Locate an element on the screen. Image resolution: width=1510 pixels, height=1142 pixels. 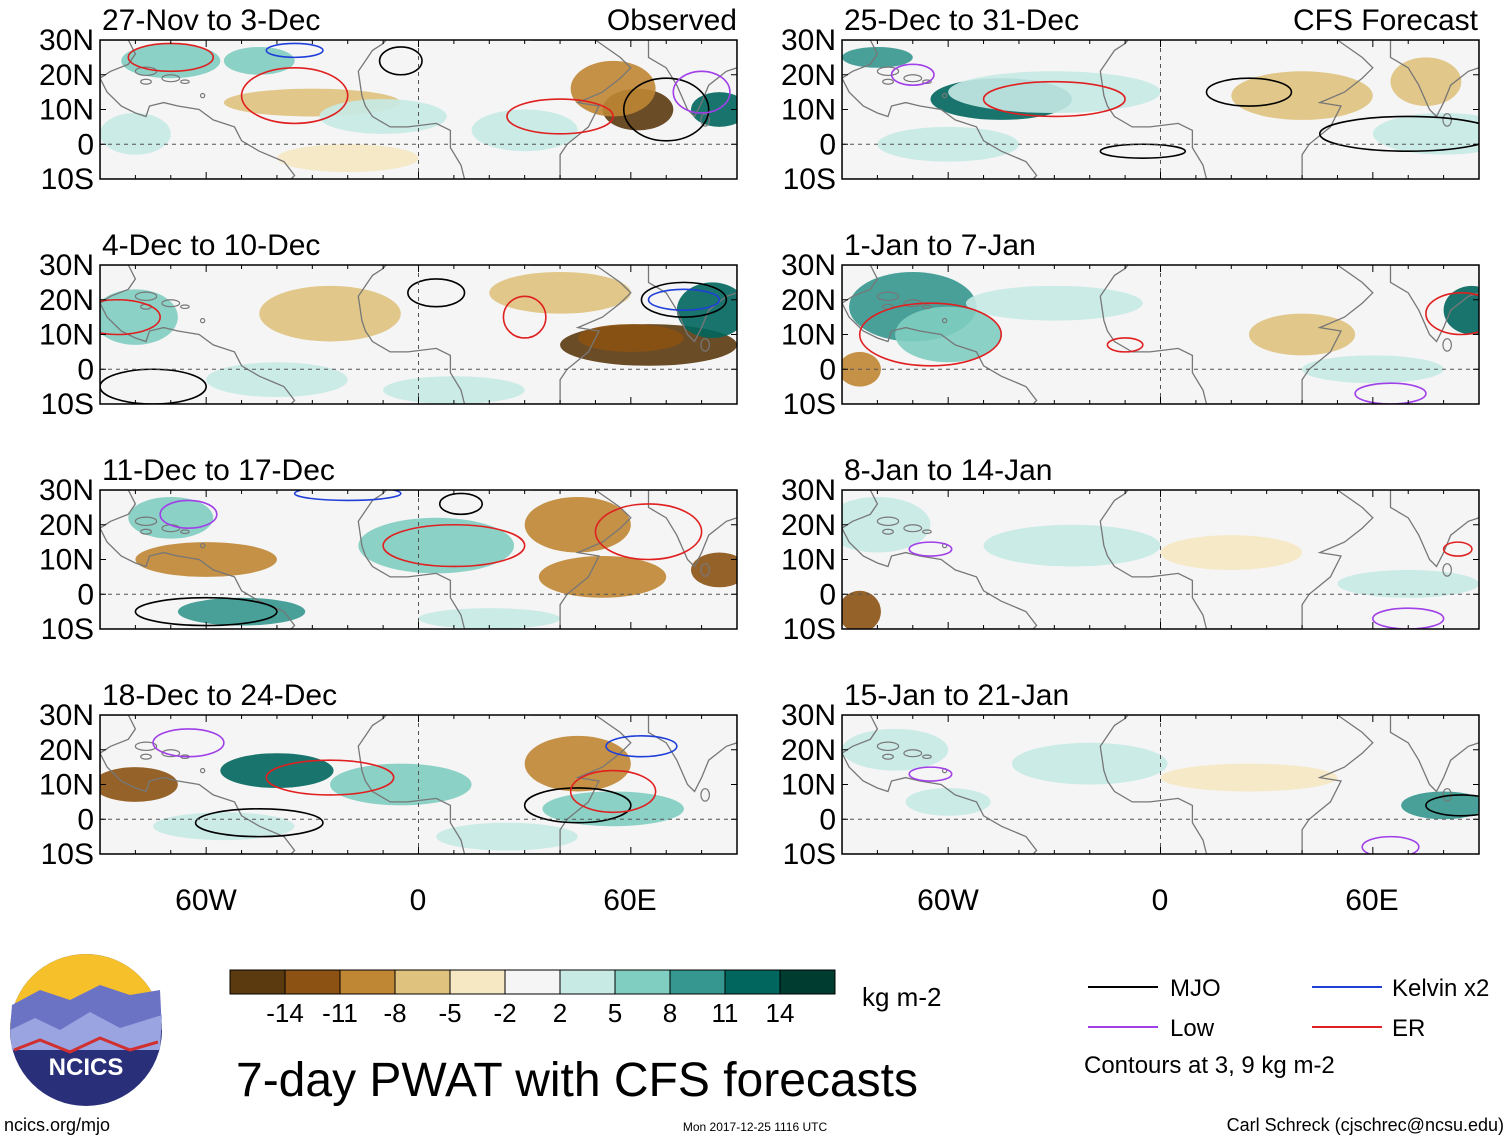
colorbar-swatch is located at coordinates (642, 982).